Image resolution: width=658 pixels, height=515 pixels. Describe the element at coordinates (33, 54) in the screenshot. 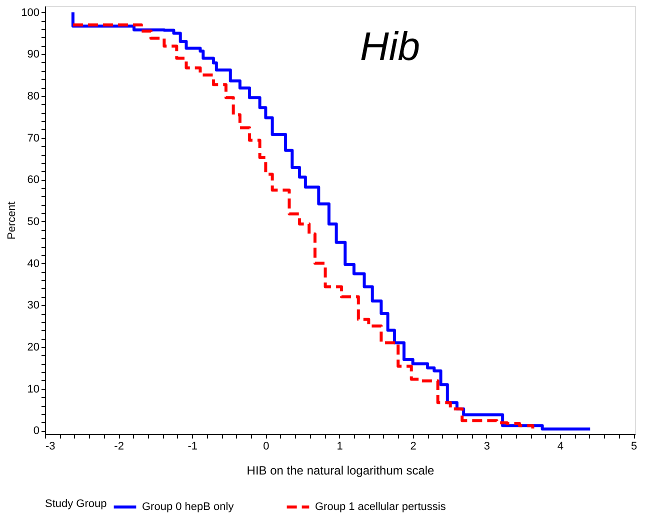

I see `y-tick-label: 90` at that location.